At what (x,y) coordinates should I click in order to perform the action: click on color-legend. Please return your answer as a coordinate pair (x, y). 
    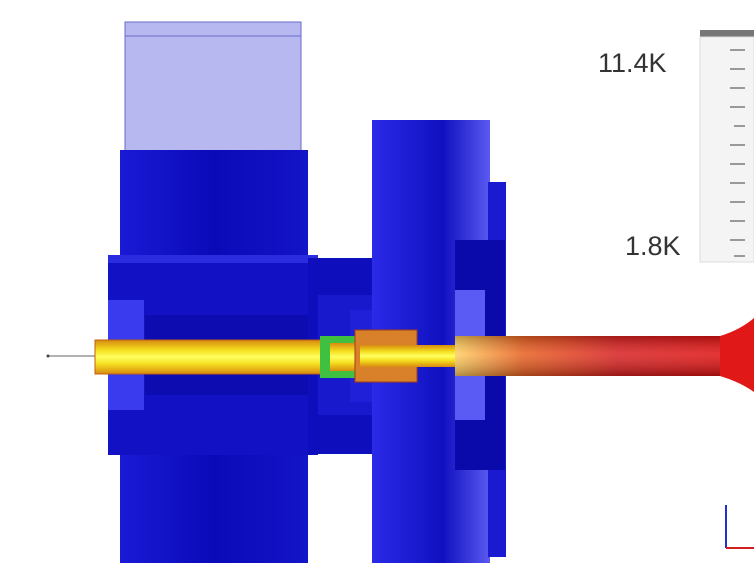
    Looking at the image, I should click on (726, 146).